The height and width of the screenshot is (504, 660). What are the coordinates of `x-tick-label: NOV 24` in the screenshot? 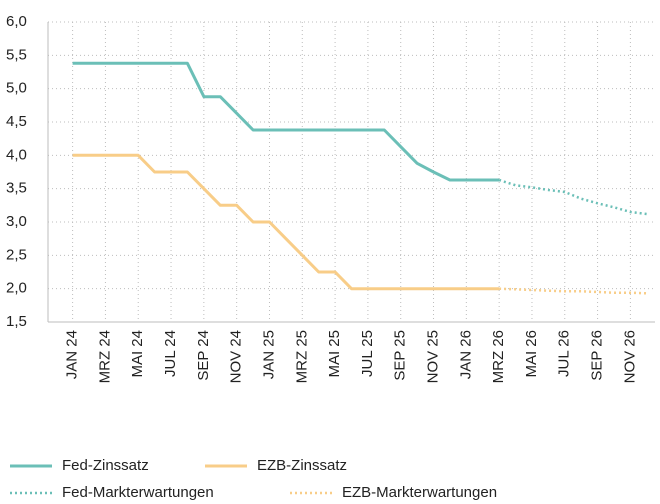 It's located at (236, 356).